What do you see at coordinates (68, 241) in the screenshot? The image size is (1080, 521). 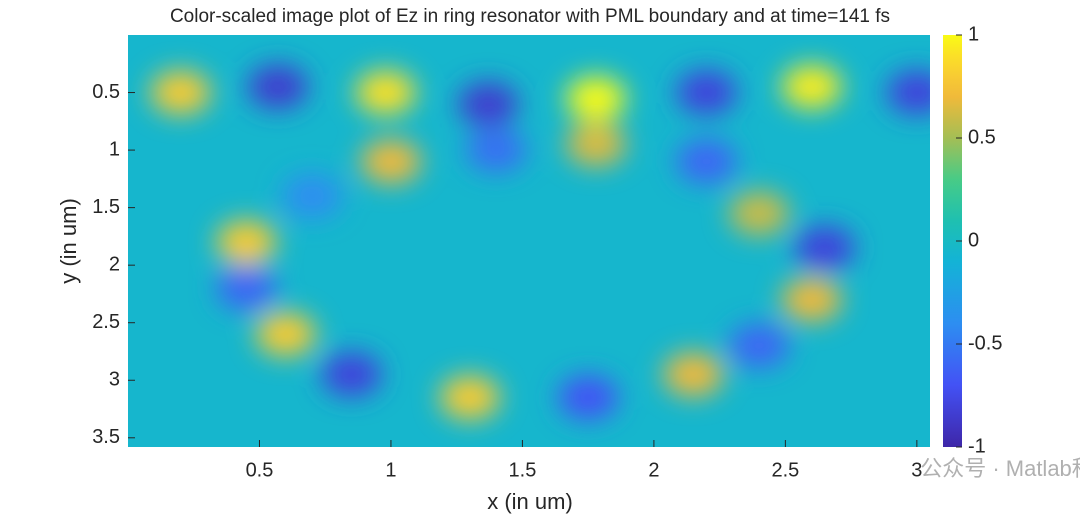 I see `y-axis-label: y (in um)` at bounding box center [68, 241].